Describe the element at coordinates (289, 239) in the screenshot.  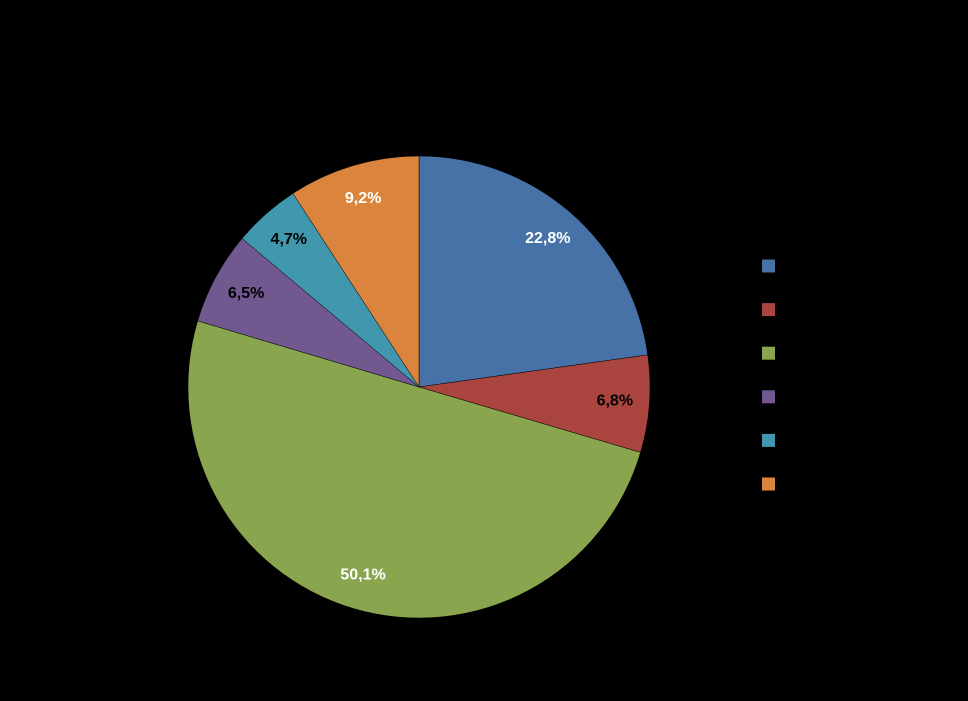
I see `data-label: 4,7%` at that location.